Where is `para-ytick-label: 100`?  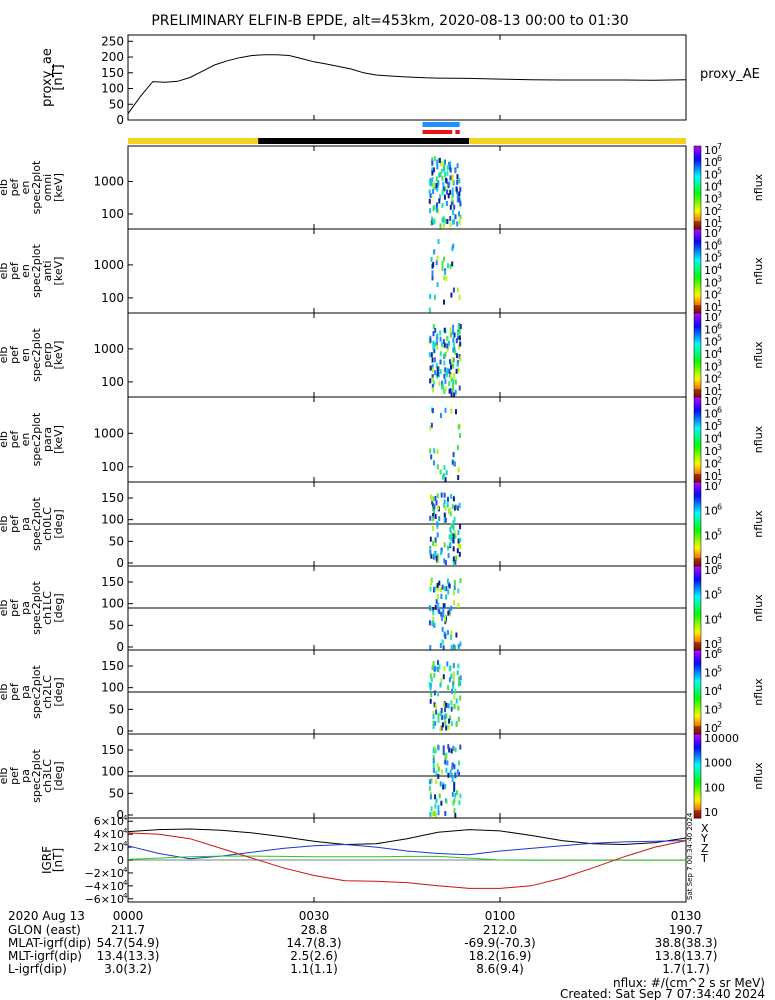 para-ytick-label: 100 is located at coordinates (112, 467).